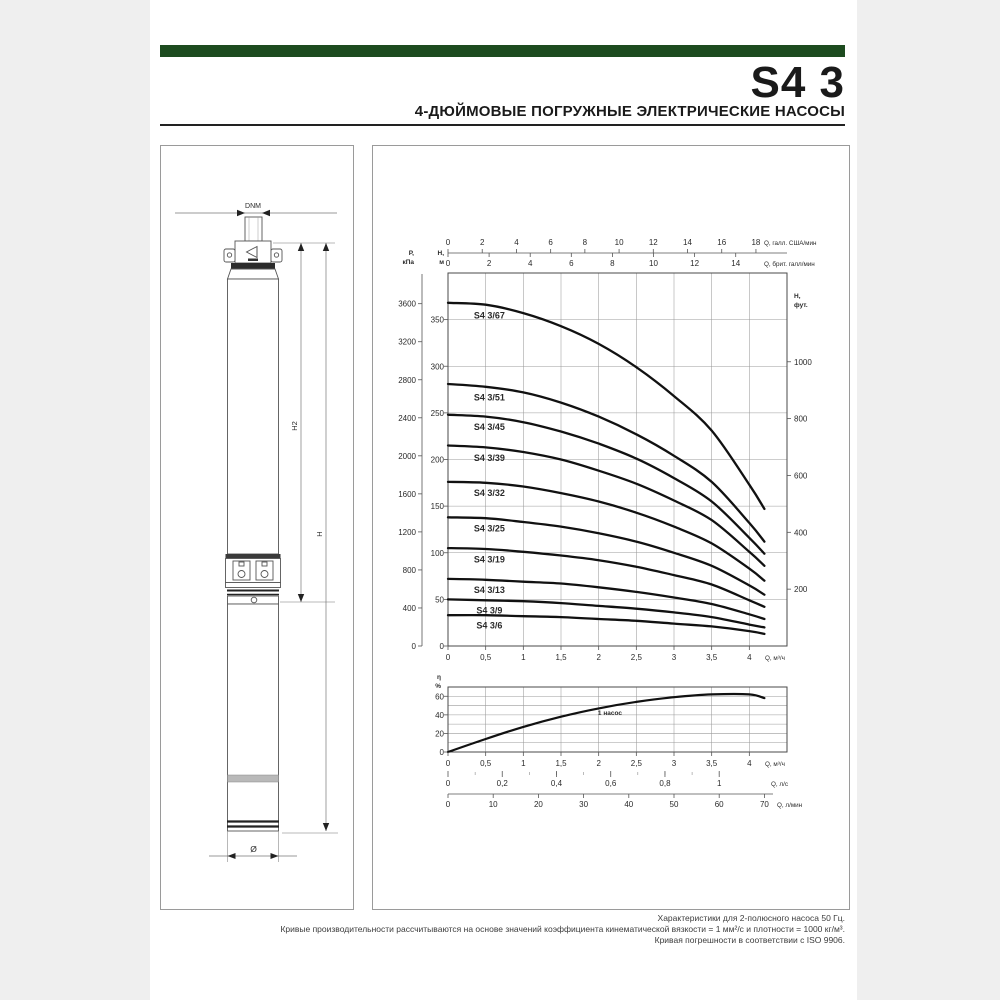 This screenshot has width=1000, height=1000. Describe the element at coordinates (775, 764) in the screenshot. I see `svg-text: Q, м³/ч` at that location.